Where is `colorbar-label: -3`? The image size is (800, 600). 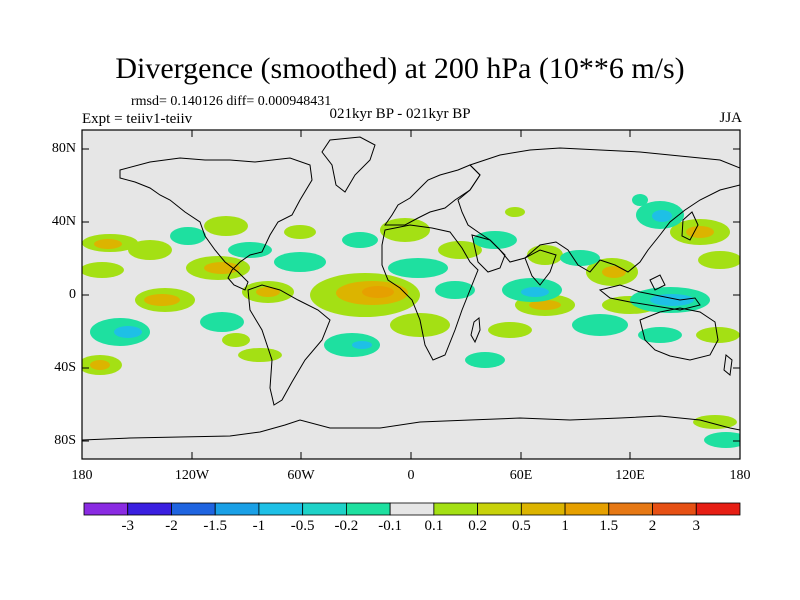
colorbar-label: -3 is located at coordinates (127, 526).